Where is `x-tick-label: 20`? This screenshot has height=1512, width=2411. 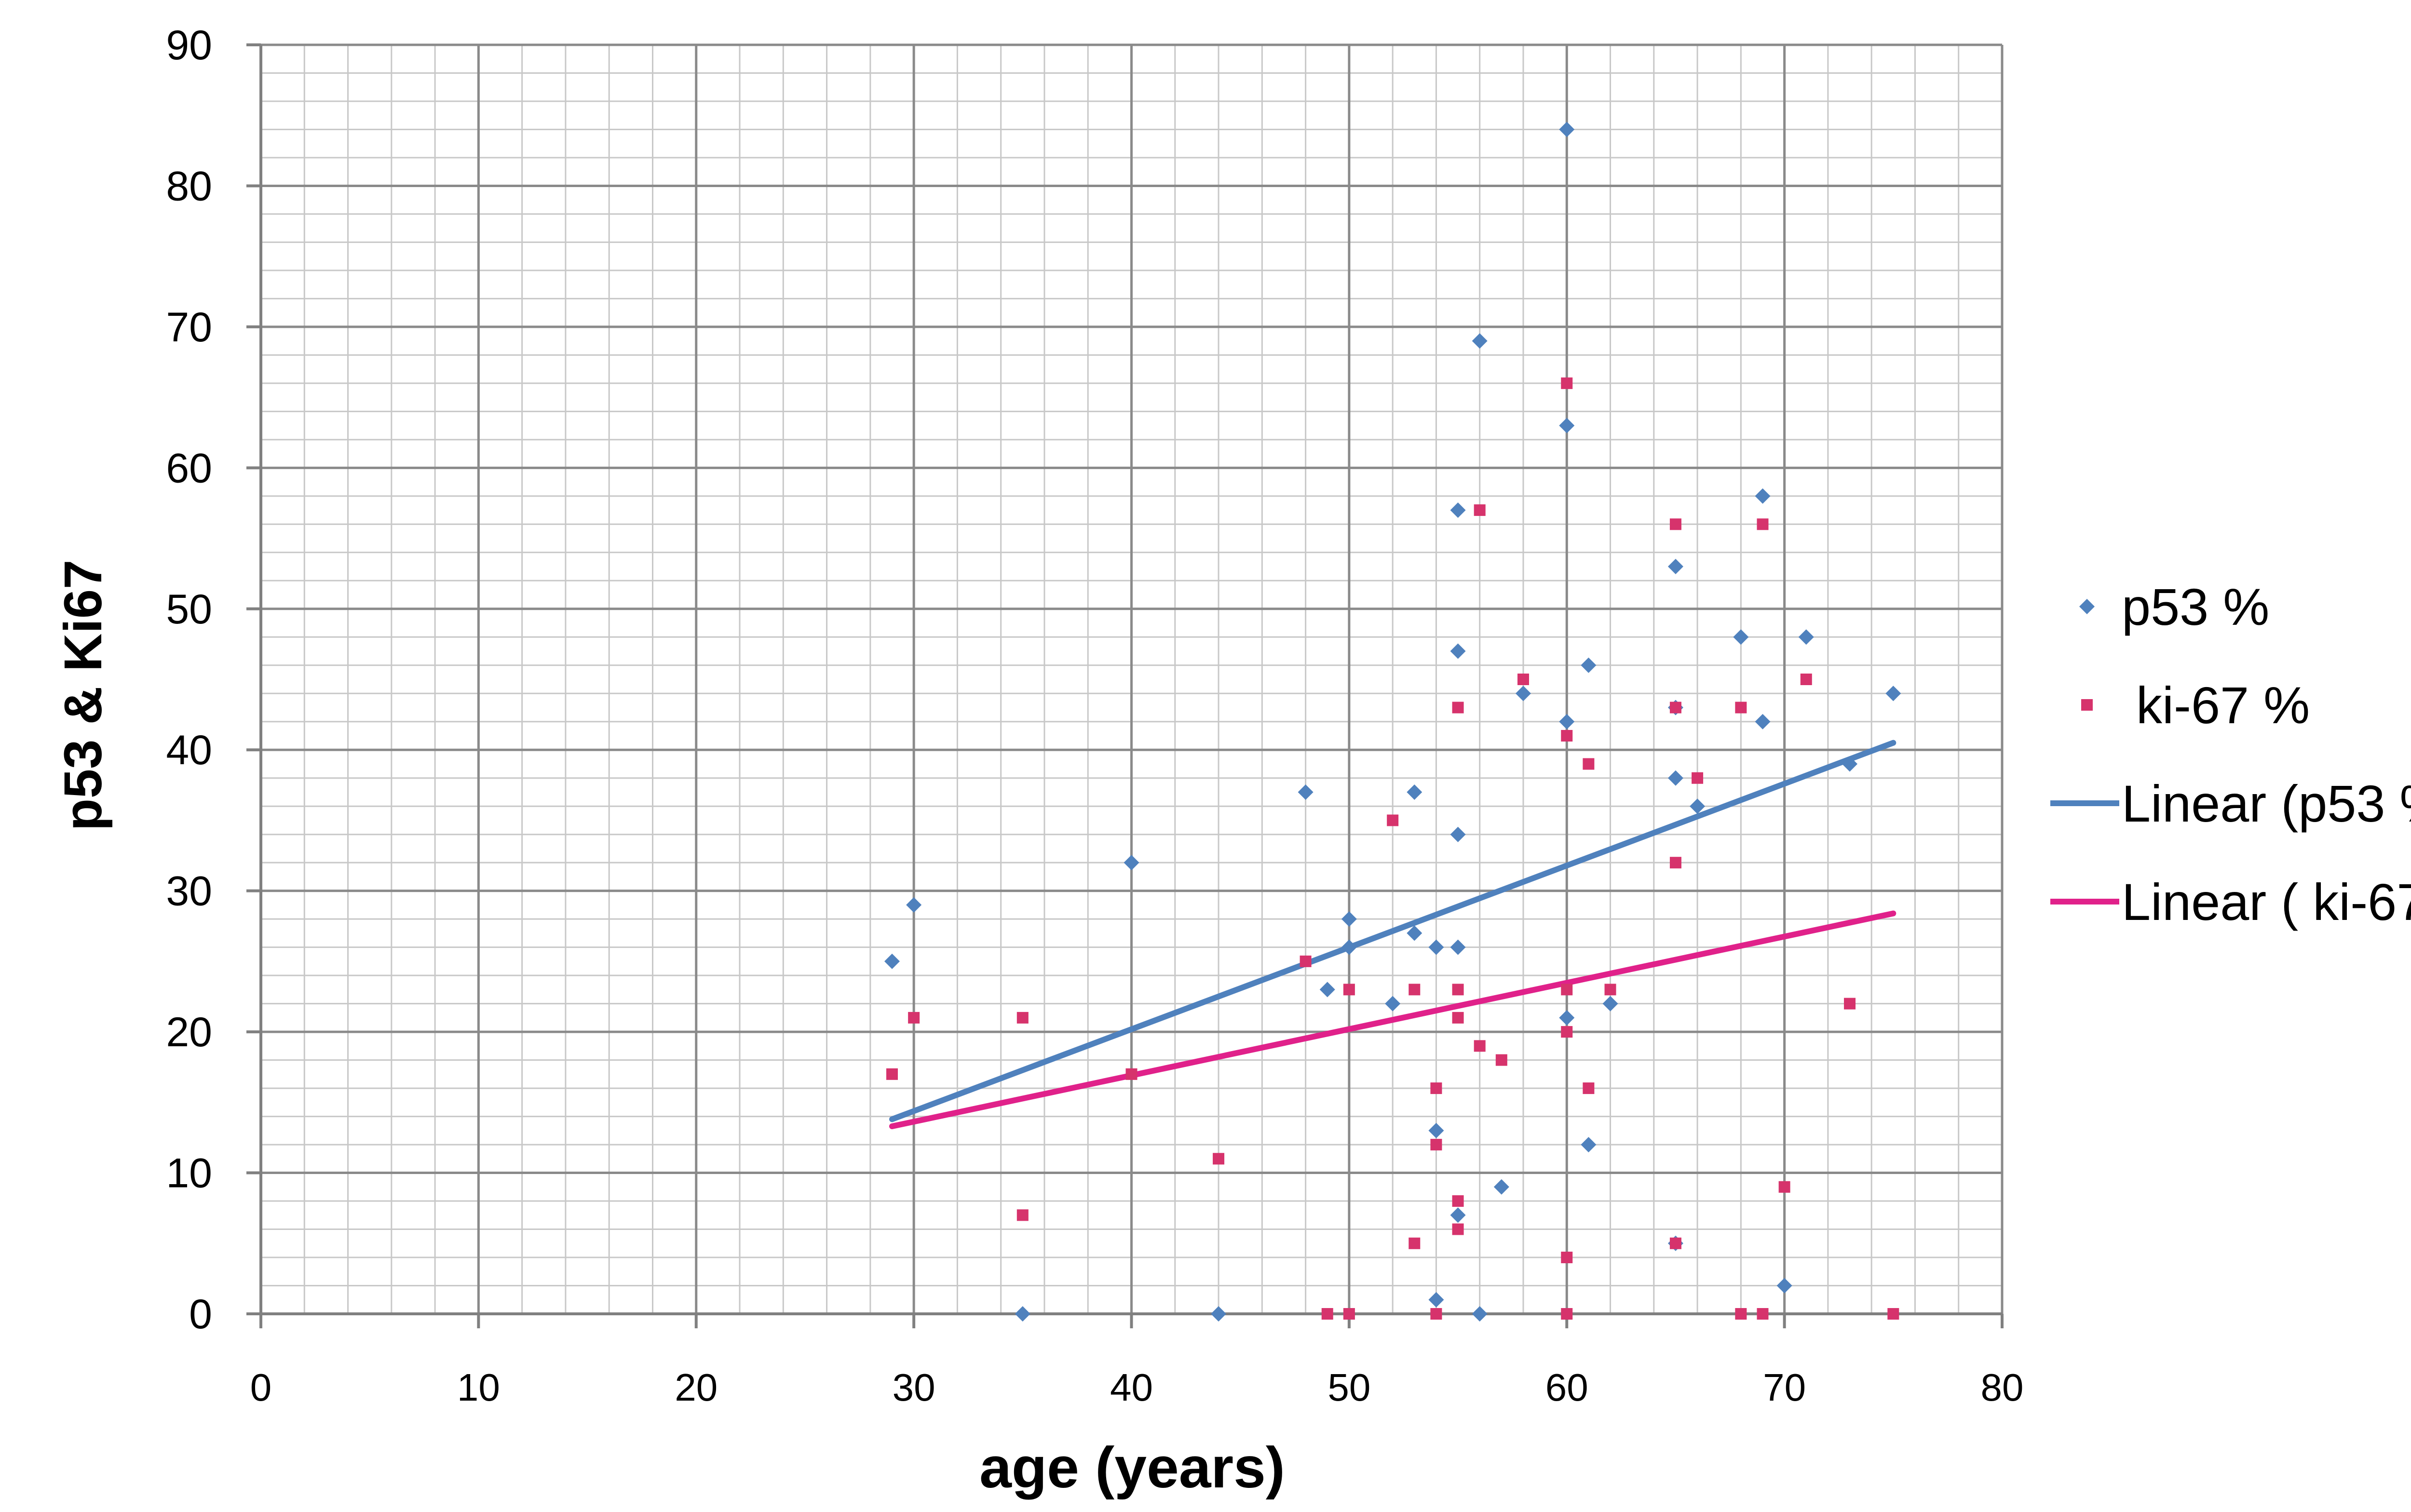 x-tick-label: 20 is located at coordinates (696, 1387).